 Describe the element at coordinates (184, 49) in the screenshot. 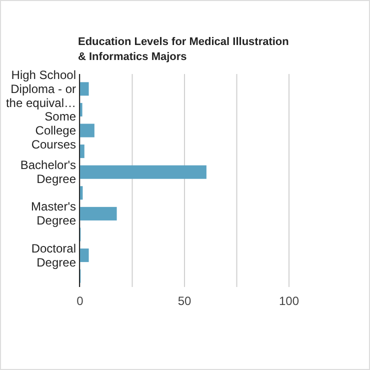

I see `chart-title: Education Levels for Medical Illustration & Informatics Majors` at that location.